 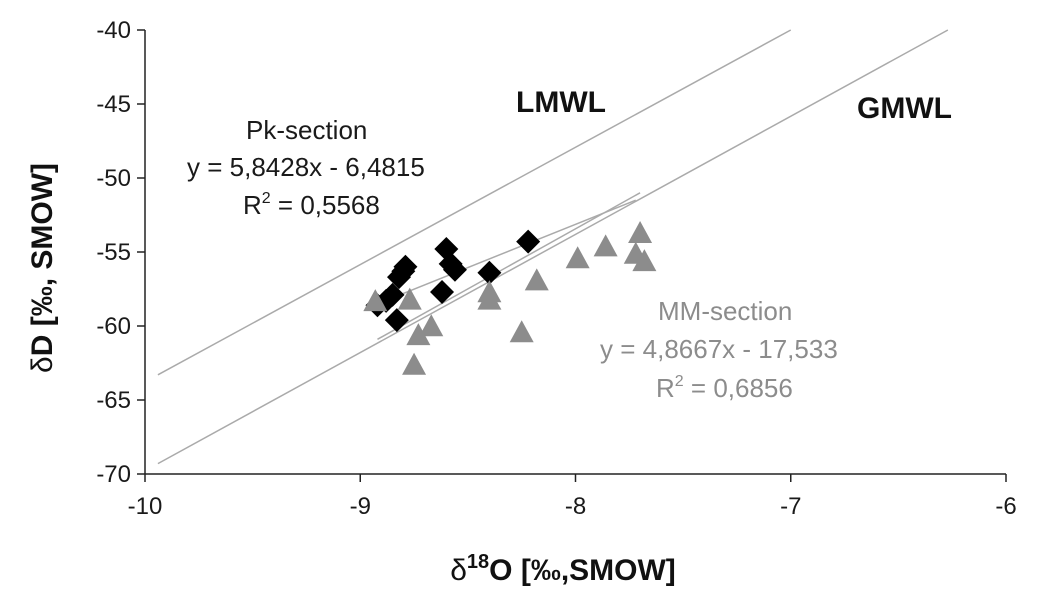 I want to click on mm-section-title: MM-section, so click(x=725, y=311).